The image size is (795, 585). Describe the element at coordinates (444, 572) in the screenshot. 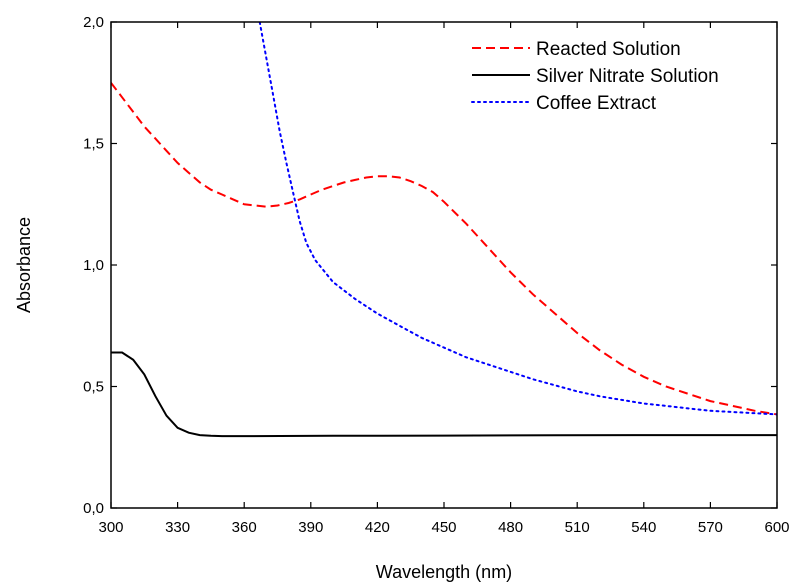

I see `x-axis-title: Wavelength (nm)` at that location.